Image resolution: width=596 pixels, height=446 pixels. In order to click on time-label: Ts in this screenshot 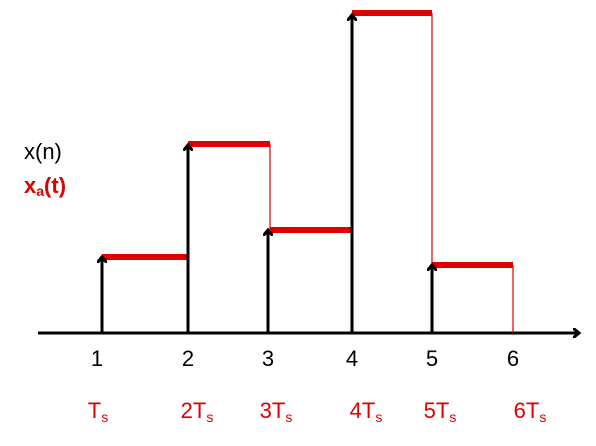, I will do `click(98, 411)`.